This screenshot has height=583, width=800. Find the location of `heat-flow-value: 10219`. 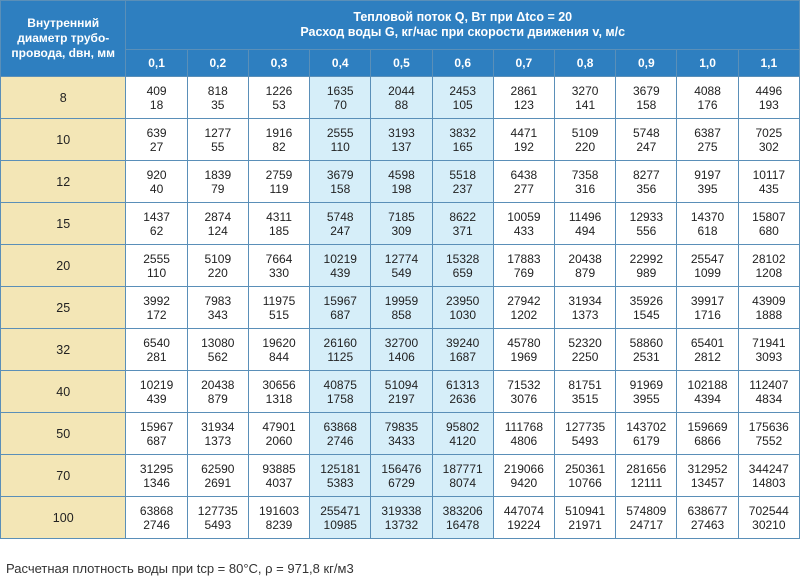

heat-flow-value: 10219 is located at coordinates (340, 258).